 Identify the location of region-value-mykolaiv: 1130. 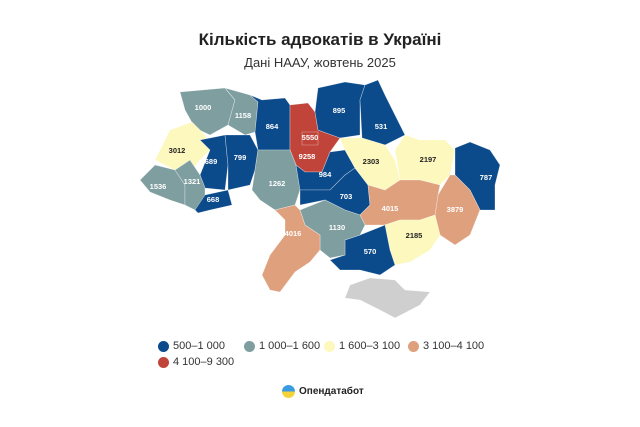
(337, 227).